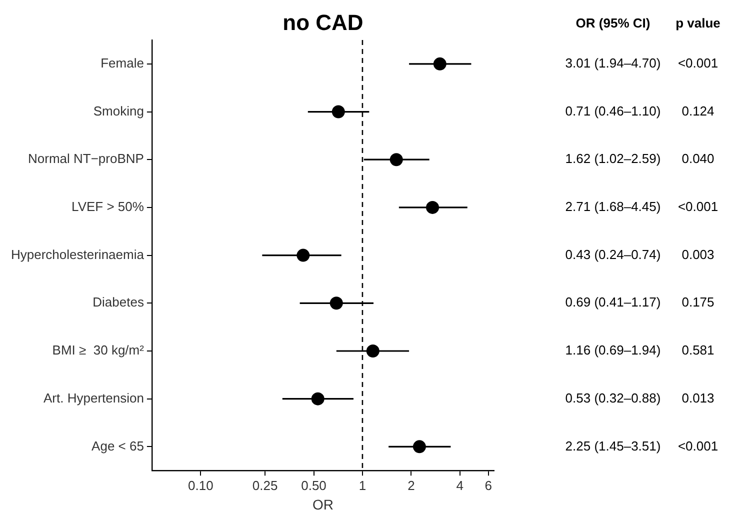 This screenshot has height=524, width=744. What do you see at coordinates (94, 398) in the screenshot?
I see `y-tick-label: Art. Hypertension` at bounding box center [94, 398].